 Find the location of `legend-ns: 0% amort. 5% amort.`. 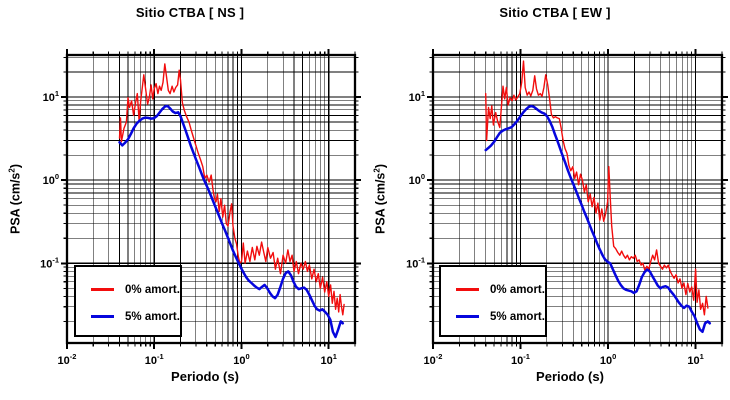

legend-ns: 0% amort. 5% amort. is located at coordinates (128, 301).